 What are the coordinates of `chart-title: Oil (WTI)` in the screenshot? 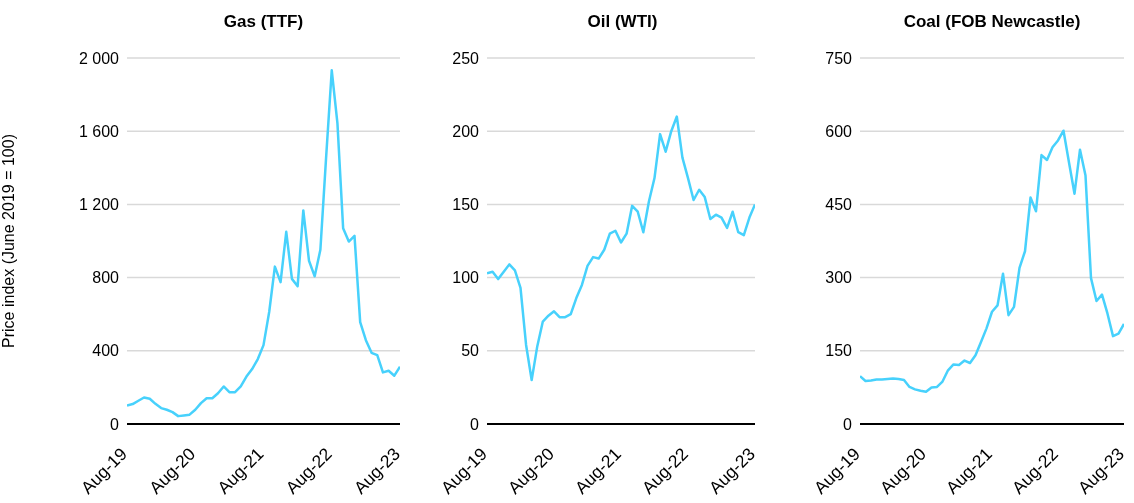 It's located at (622, 22).